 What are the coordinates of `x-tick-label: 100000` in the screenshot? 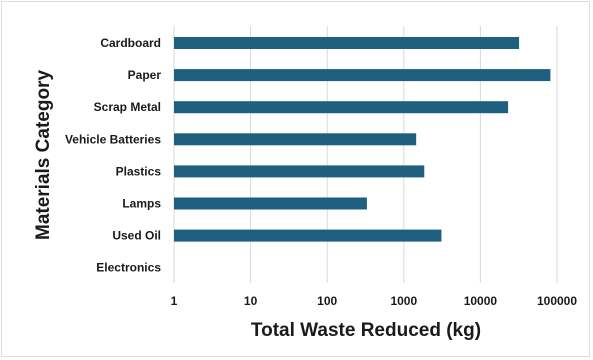 It's located at (557, 301).